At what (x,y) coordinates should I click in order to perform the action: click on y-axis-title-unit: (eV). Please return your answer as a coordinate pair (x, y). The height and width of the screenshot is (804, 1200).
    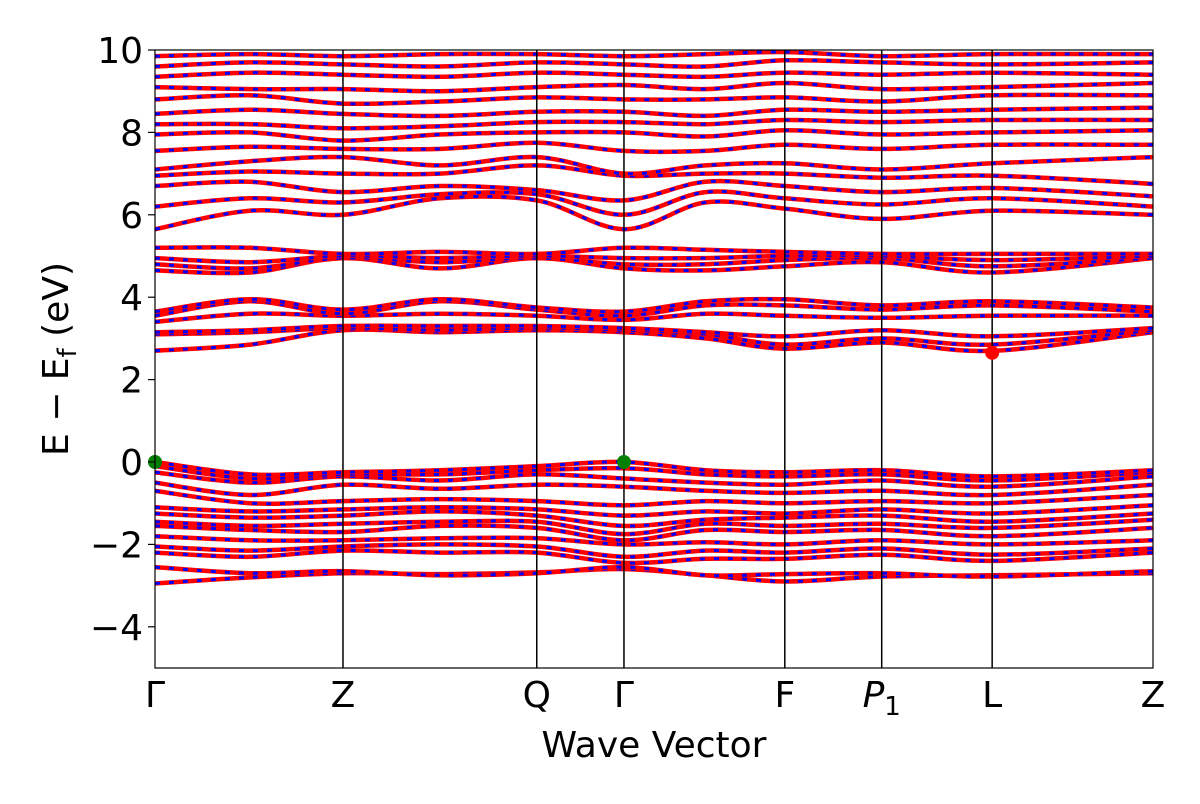
    Looking at the image, I should click on (56, 305).